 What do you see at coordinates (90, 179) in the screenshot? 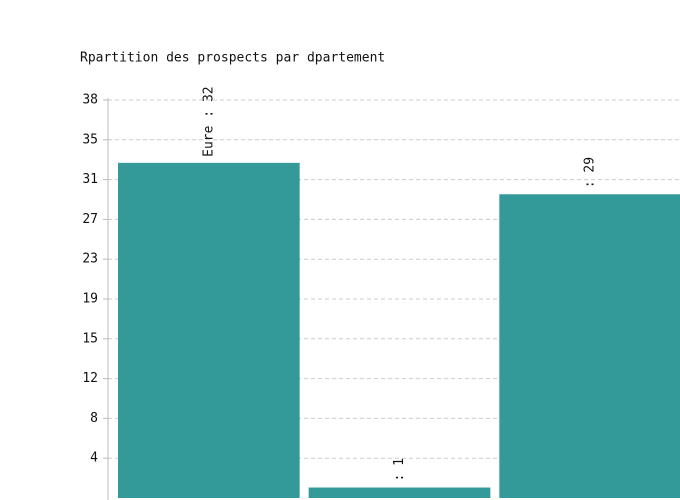
I see `y-tick-label: 31` at bounding box center [90, 179].